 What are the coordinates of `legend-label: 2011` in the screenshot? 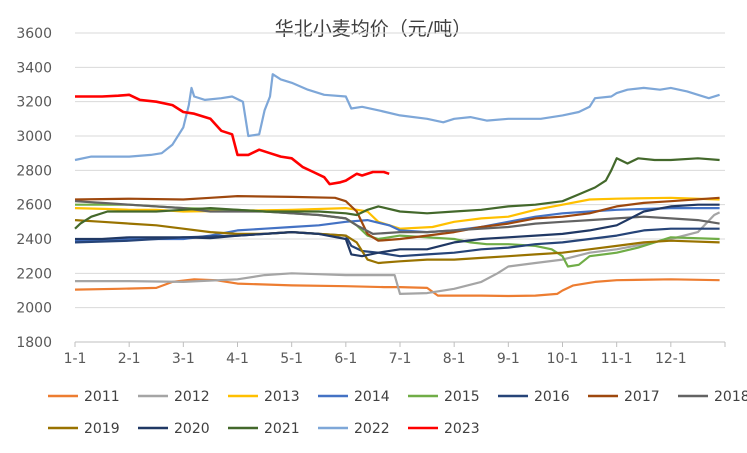 It's located at (102, 397).